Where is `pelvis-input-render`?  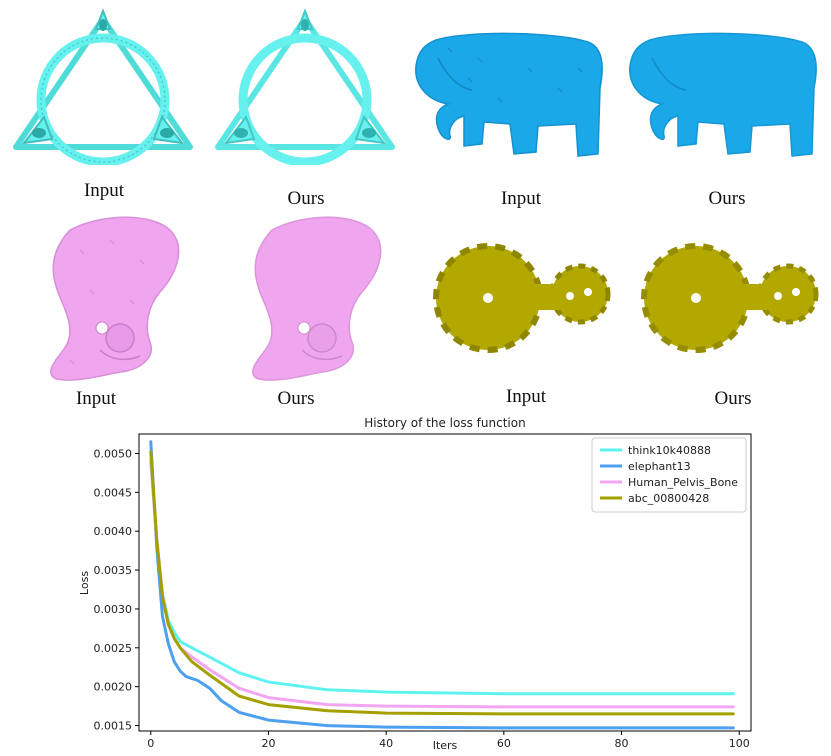
pelvis-input-render is located at coordinates (115, 298).